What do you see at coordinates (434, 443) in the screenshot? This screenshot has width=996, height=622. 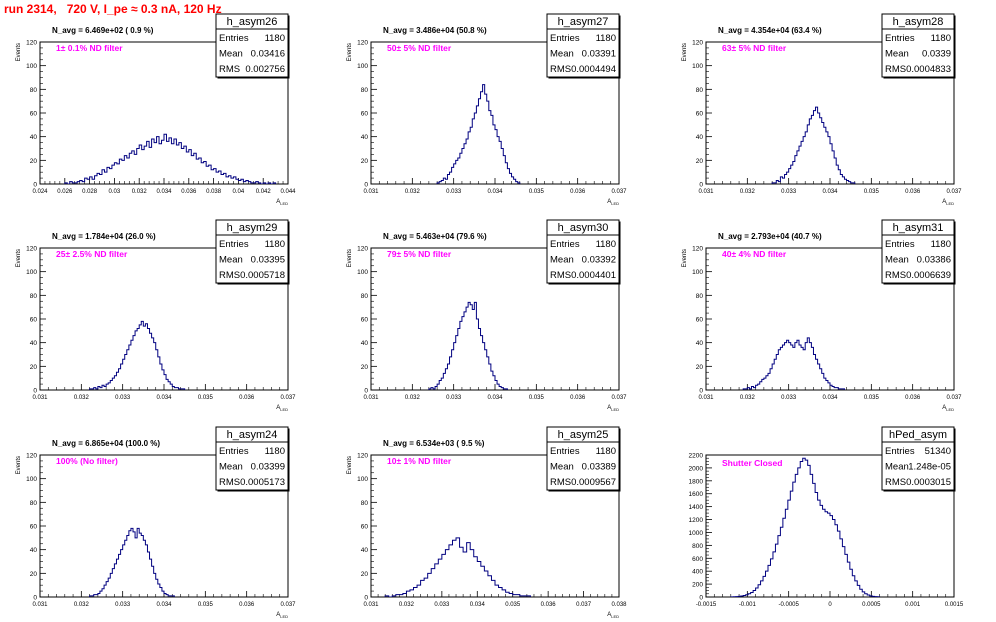 I see `navg-label: N_avg = 6.534e+03 ( 9.5 %)` at bounding box center [434, 443].